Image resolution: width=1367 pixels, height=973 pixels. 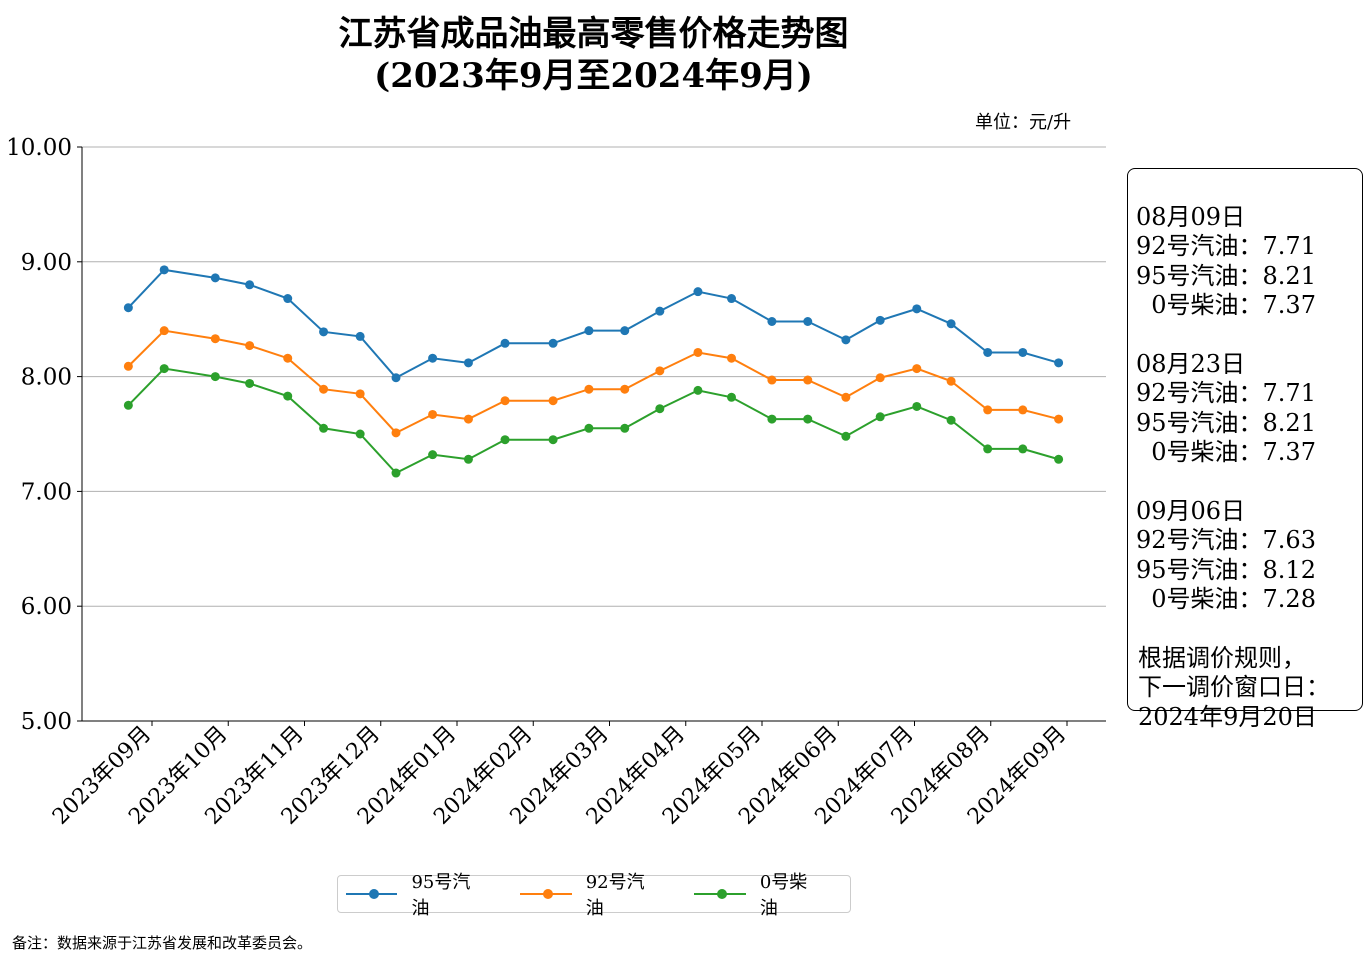 I want to click on y-tick-label: 6.00, so click(x=46, y=607).